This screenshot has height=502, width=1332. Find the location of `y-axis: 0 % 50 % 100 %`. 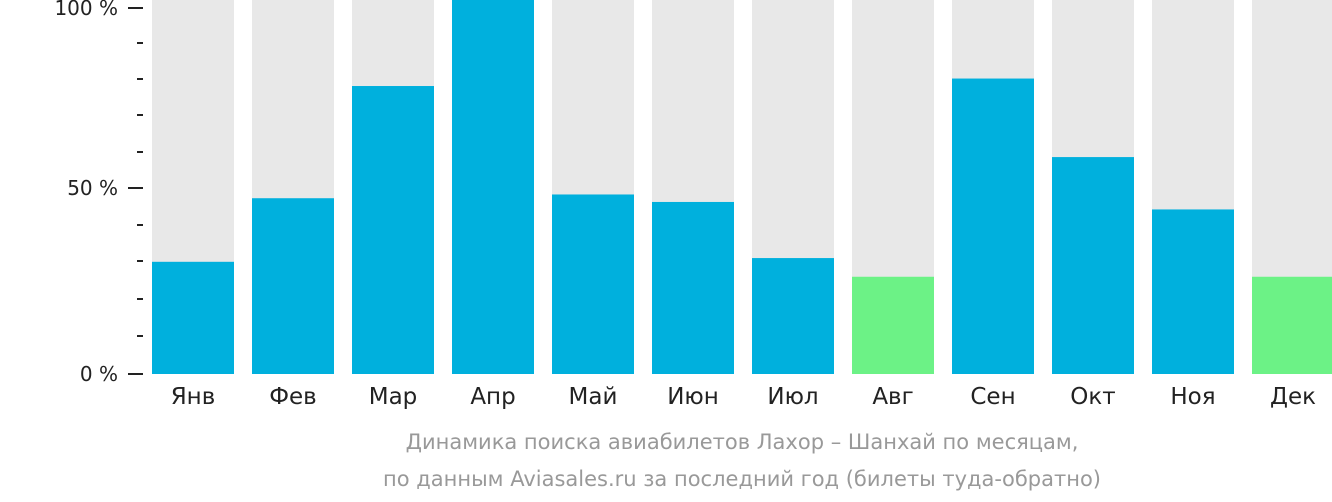

y-axis: 0 % 50 % 100 % is located at coordinates (98, 193).